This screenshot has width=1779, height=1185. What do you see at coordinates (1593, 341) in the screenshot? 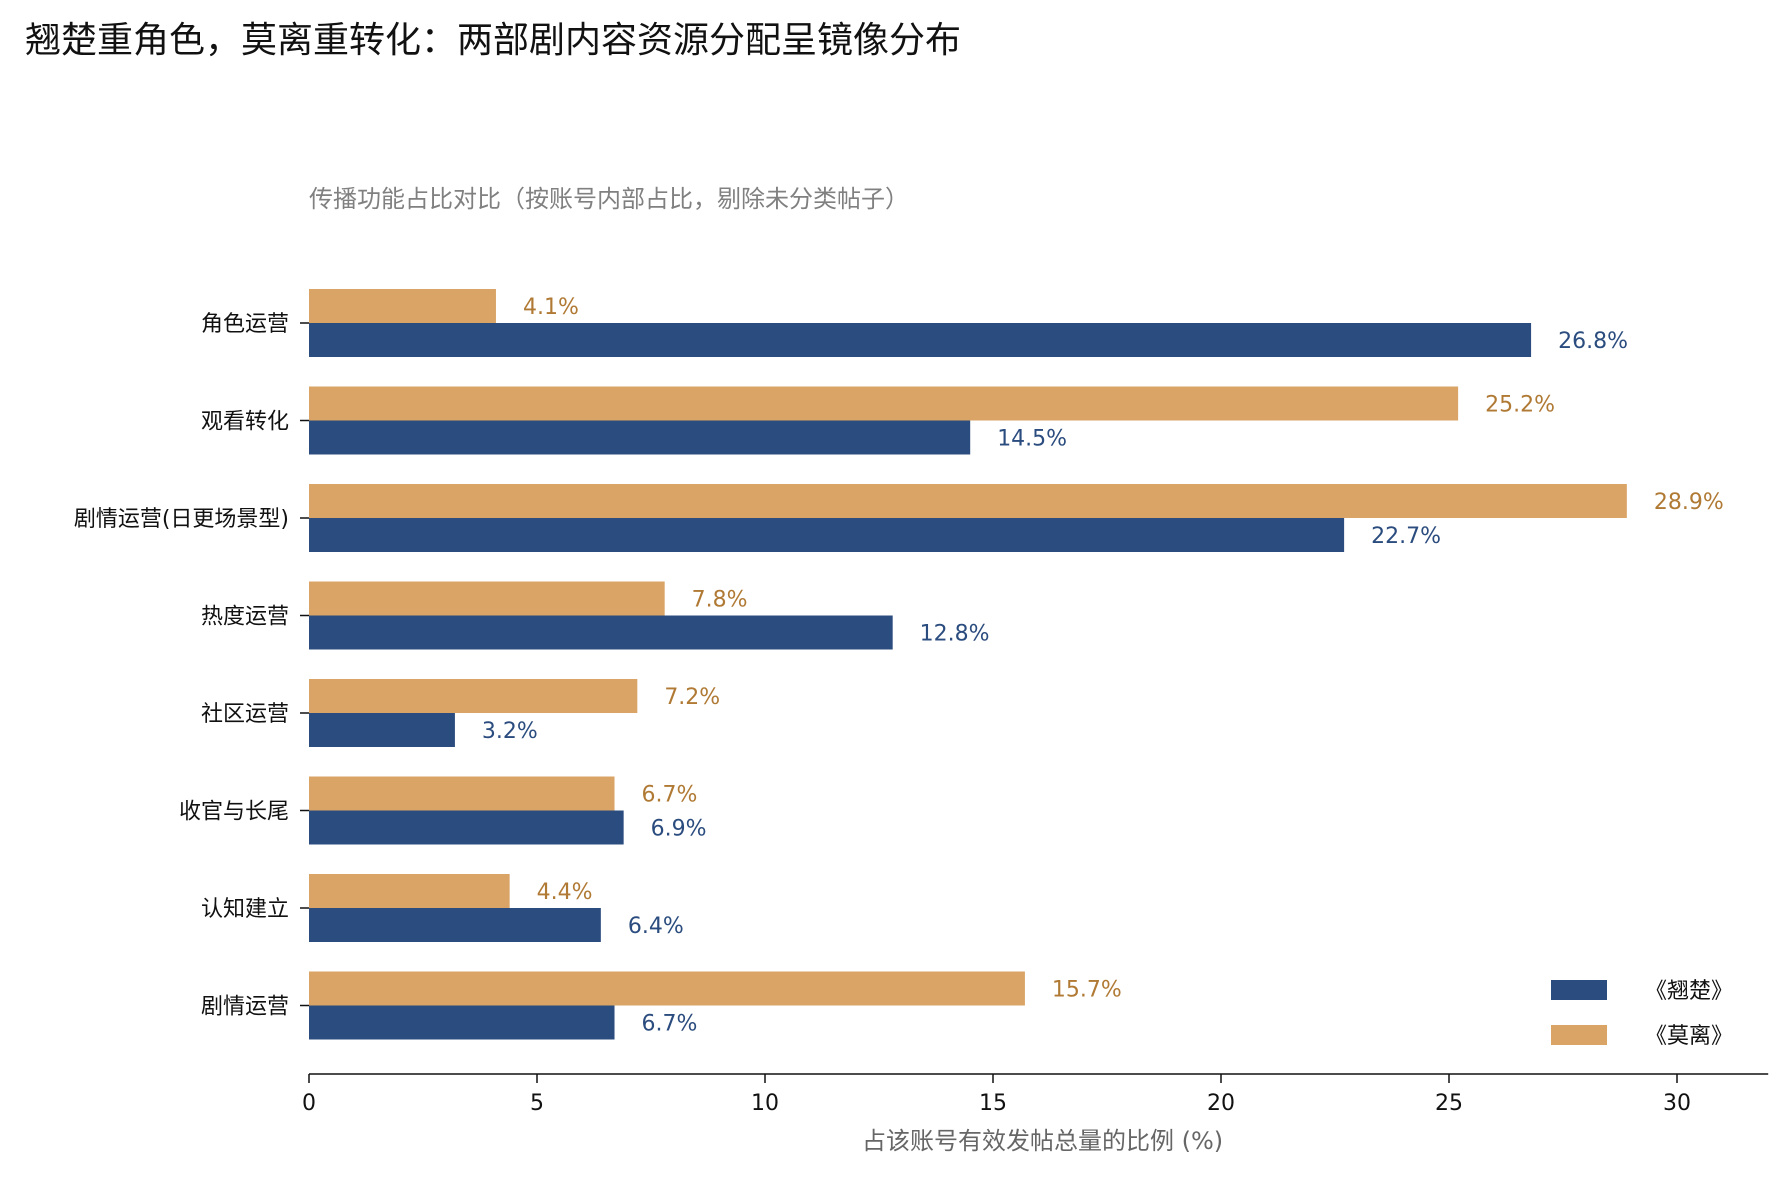
I see `value-label-qiaochu-0: 26.8%` at bounding box center [1593, 341].